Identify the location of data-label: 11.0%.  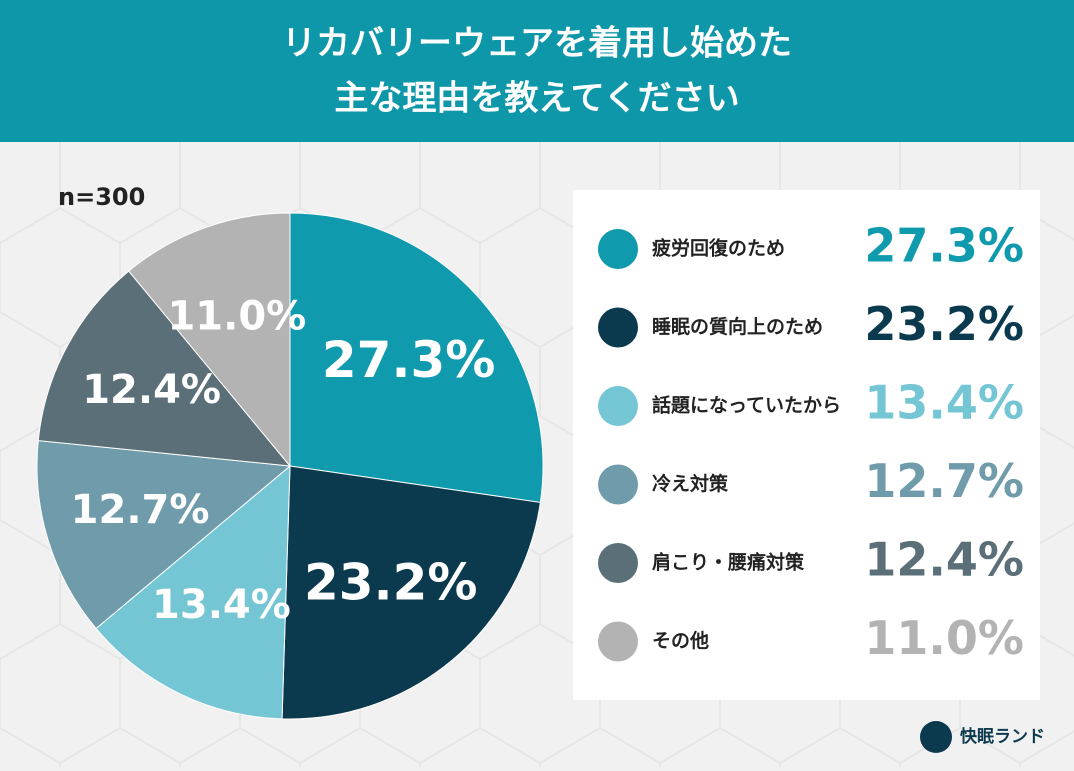
(236, 316).